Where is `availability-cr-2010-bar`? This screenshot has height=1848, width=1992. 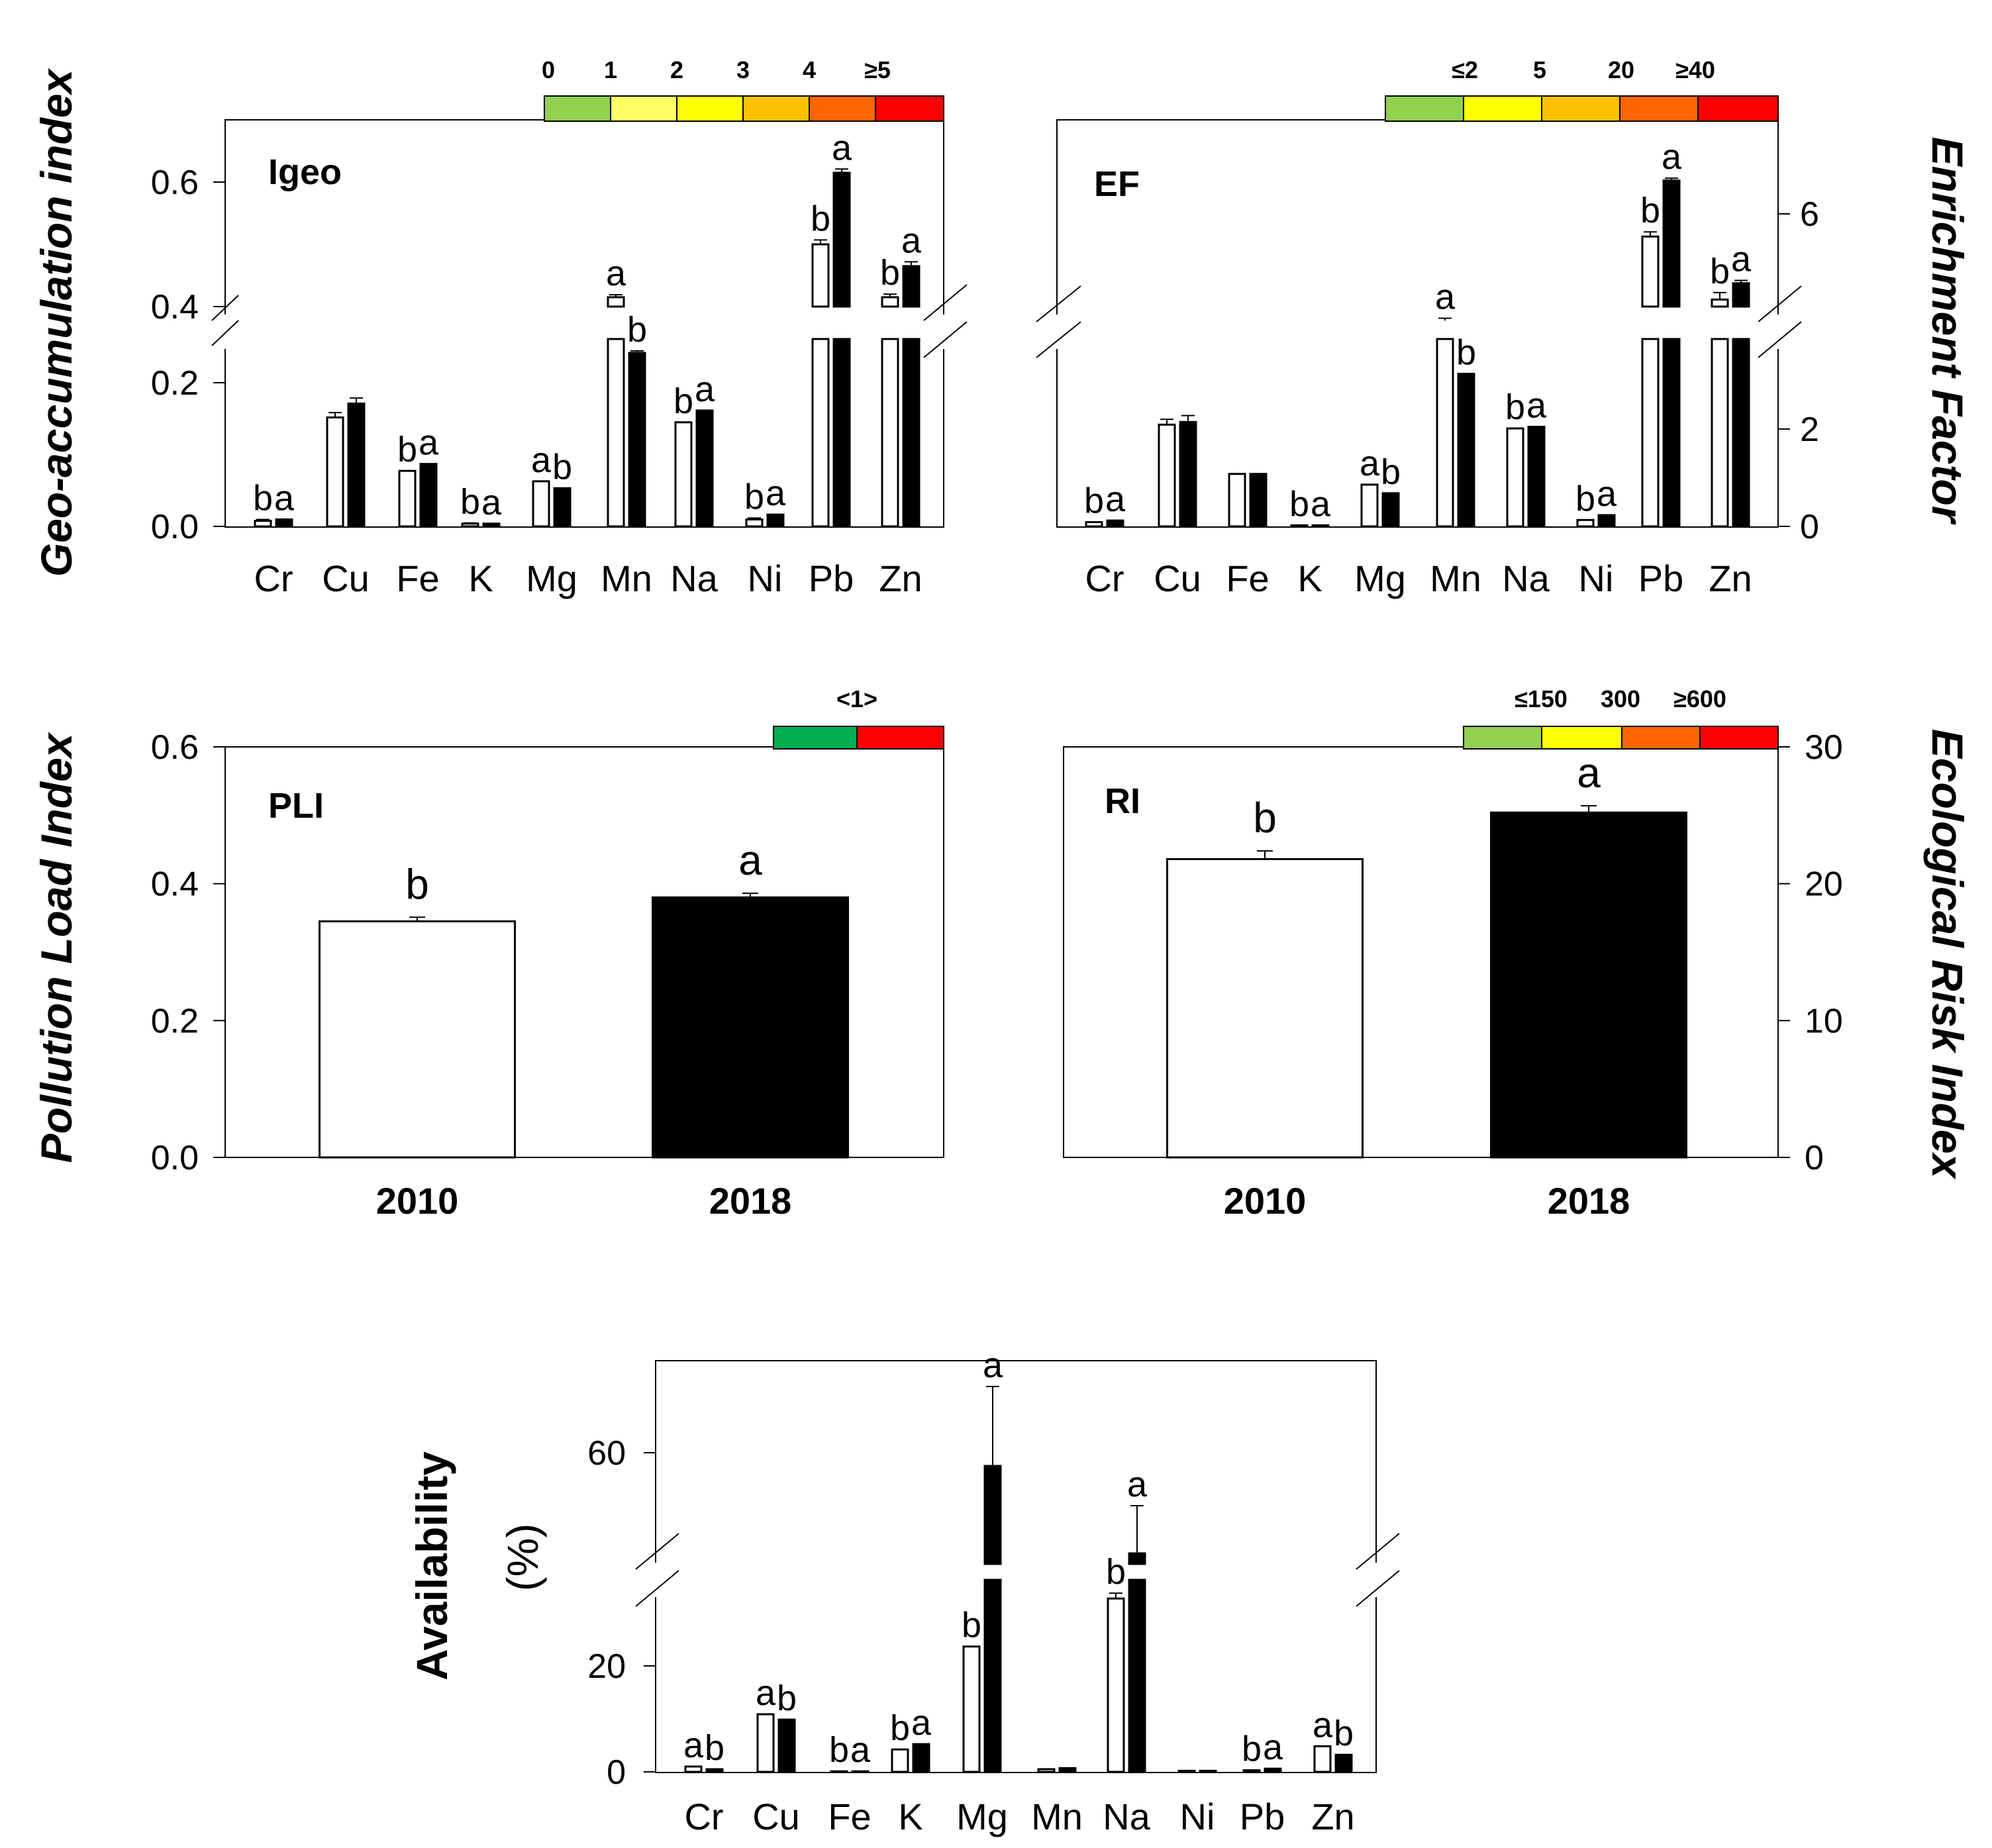
availability-cr-2010-bar is located at coordinates (693, 1769).